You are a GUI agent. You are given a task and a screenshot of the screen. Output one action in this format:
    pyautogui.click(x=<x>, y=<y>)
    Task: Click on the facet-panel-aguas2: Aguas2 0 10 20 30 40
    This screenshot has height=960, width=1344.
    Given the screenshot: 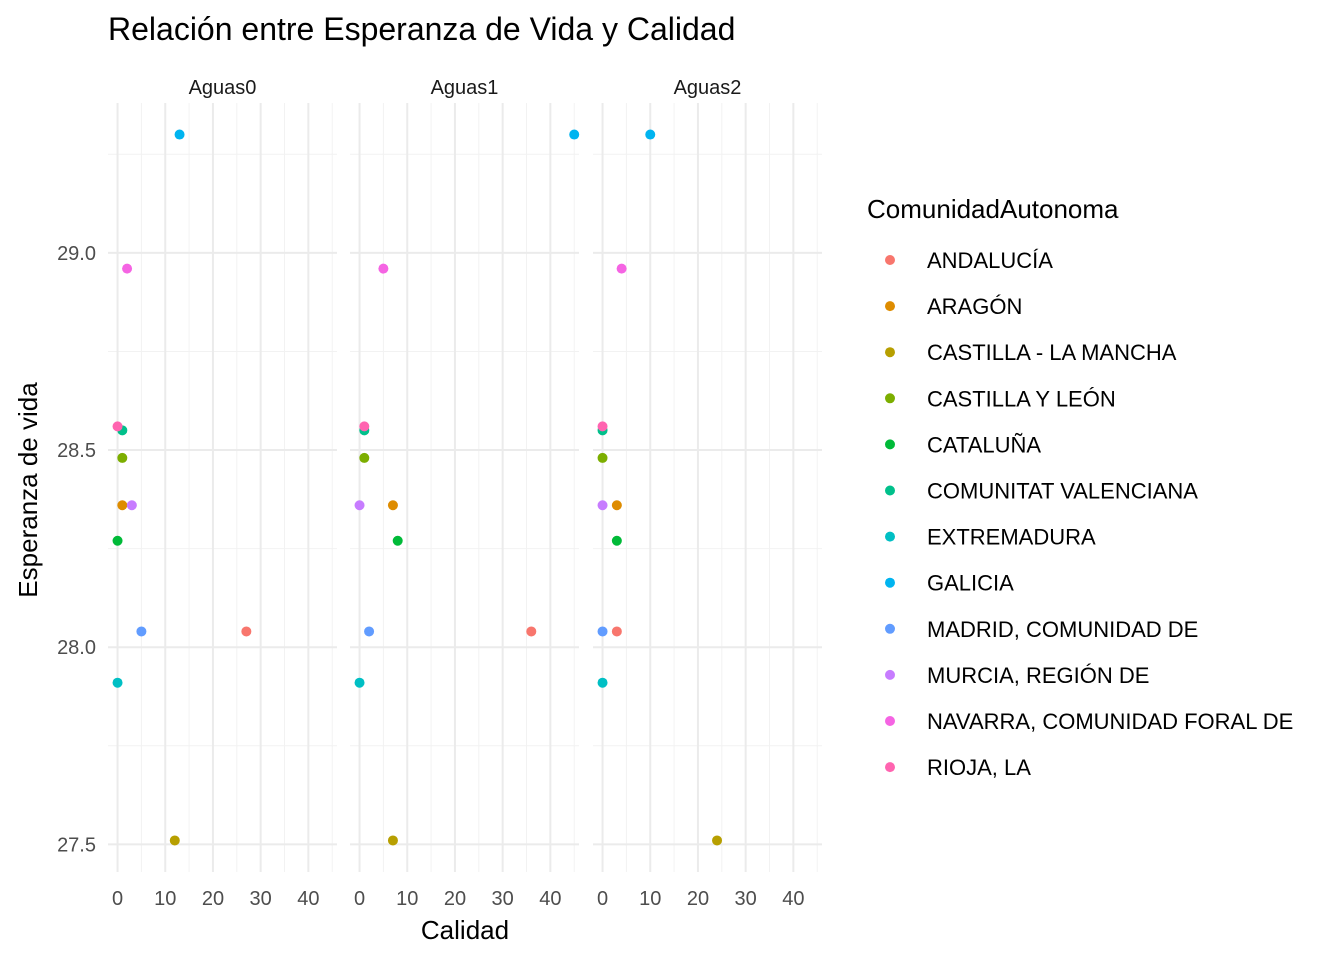 What is the action you would take?
    pyautogui.click(x=707, y=493)
    